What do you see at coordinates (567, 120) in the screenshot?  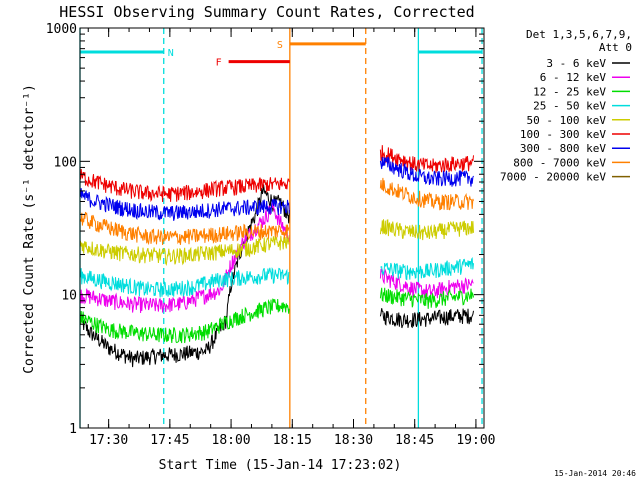 I see `legend-entry-label: 50 - 100 keV` at bounding box center [567, 120].